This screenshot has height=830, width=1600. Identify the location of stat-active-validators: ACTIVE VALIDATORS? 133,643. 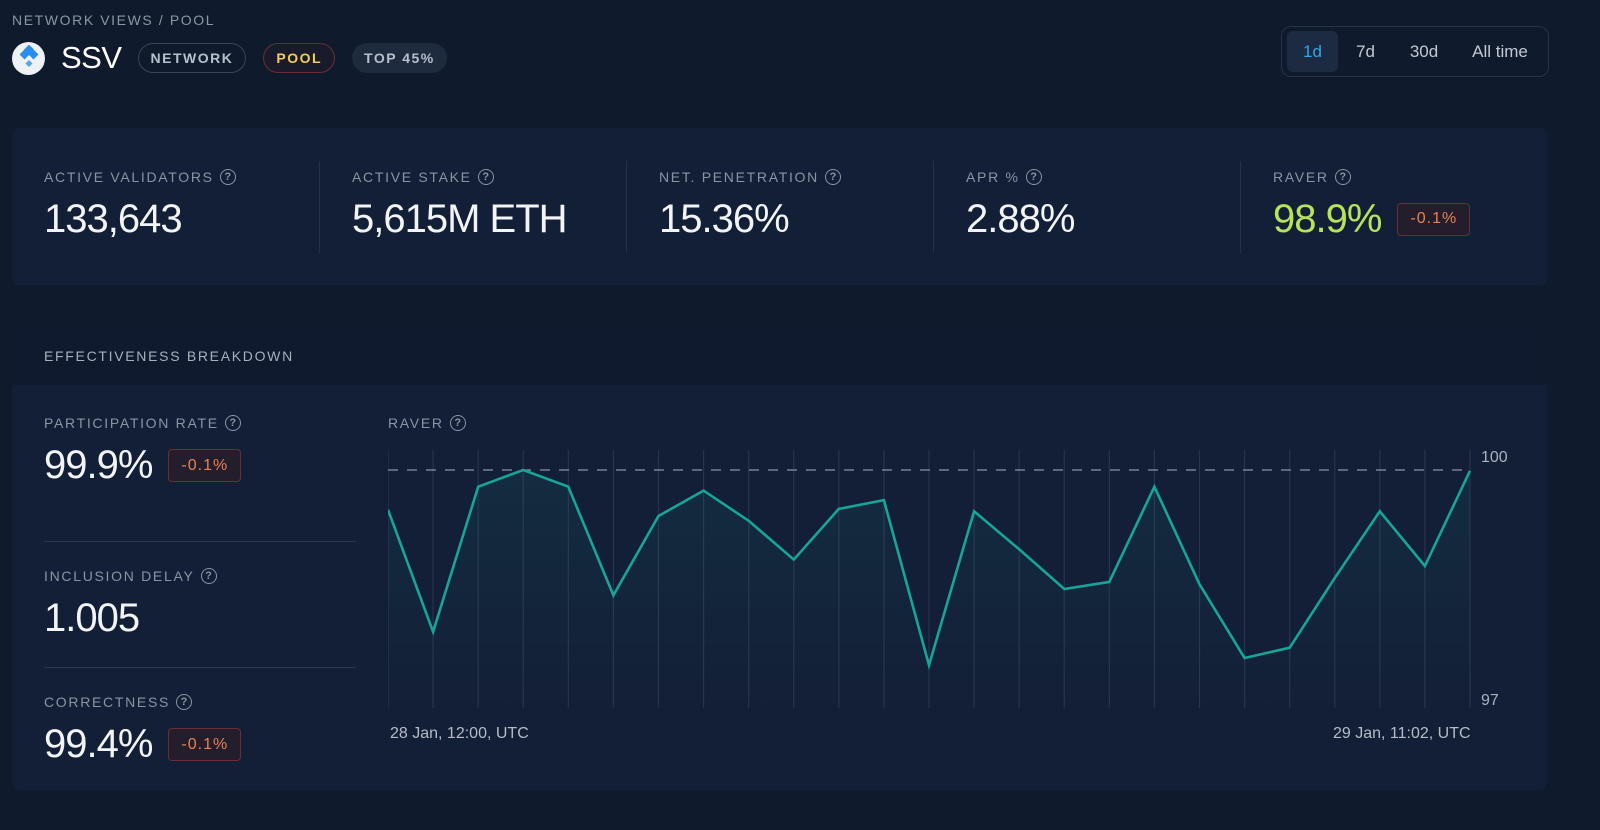
(165, 207).